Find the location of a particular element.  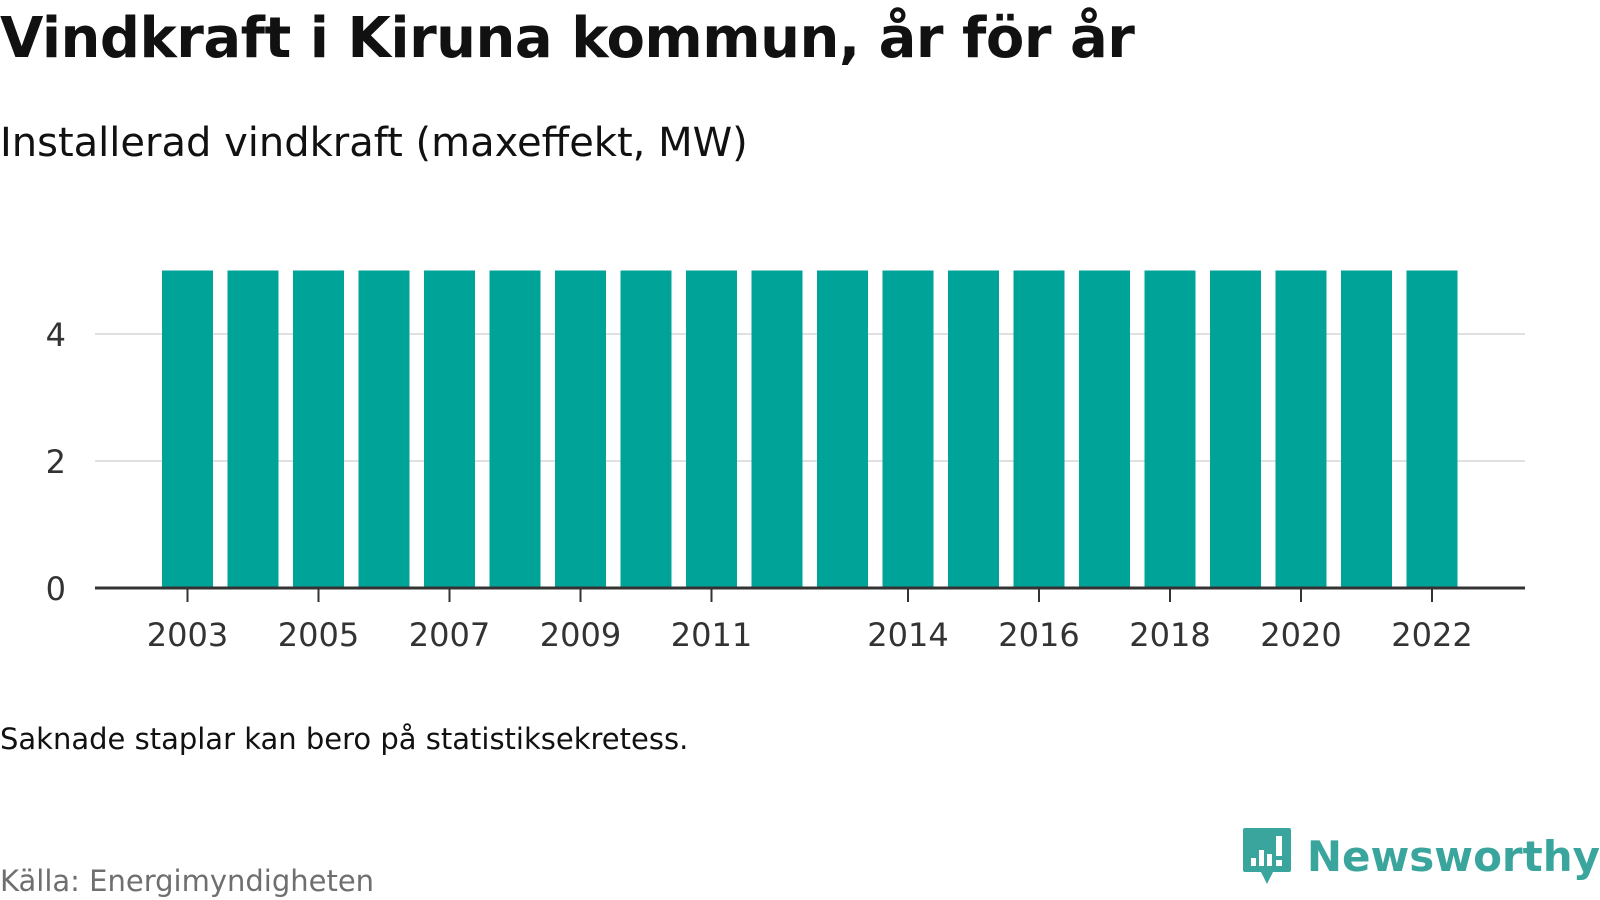

x-tick-label: 2020 is located at coordinates (1300, 635).